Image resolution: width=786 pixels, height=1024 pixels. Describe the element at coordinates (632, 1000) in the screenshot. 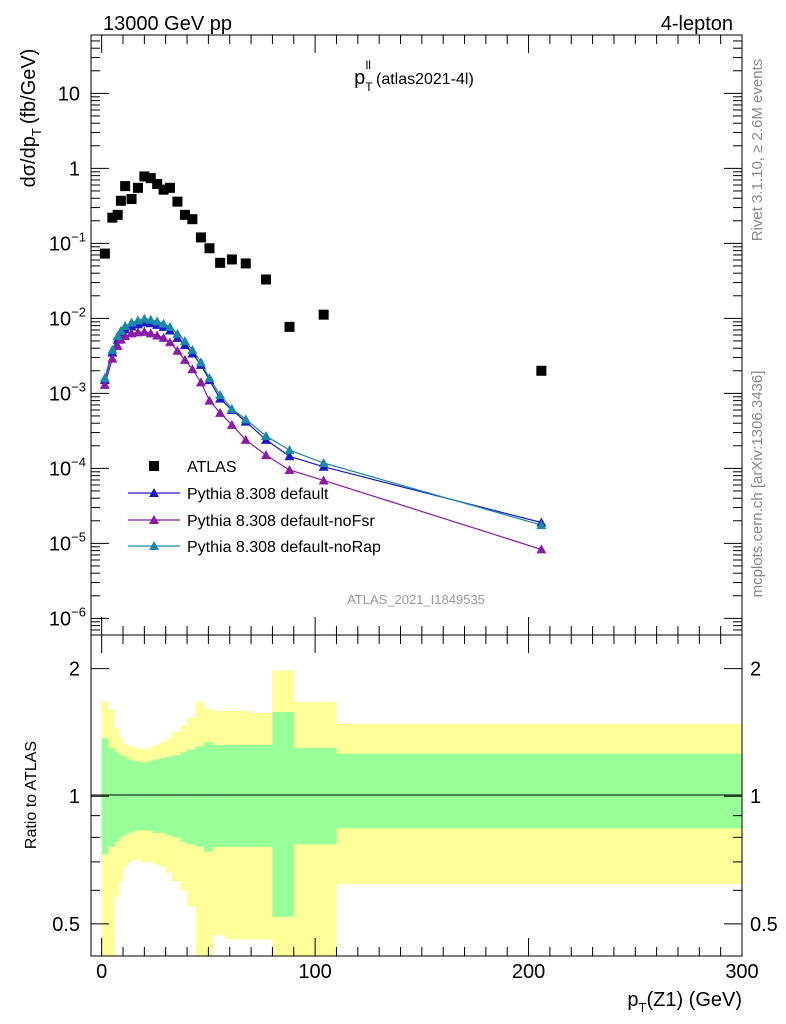

I see `xlabel-main: p` at that location.